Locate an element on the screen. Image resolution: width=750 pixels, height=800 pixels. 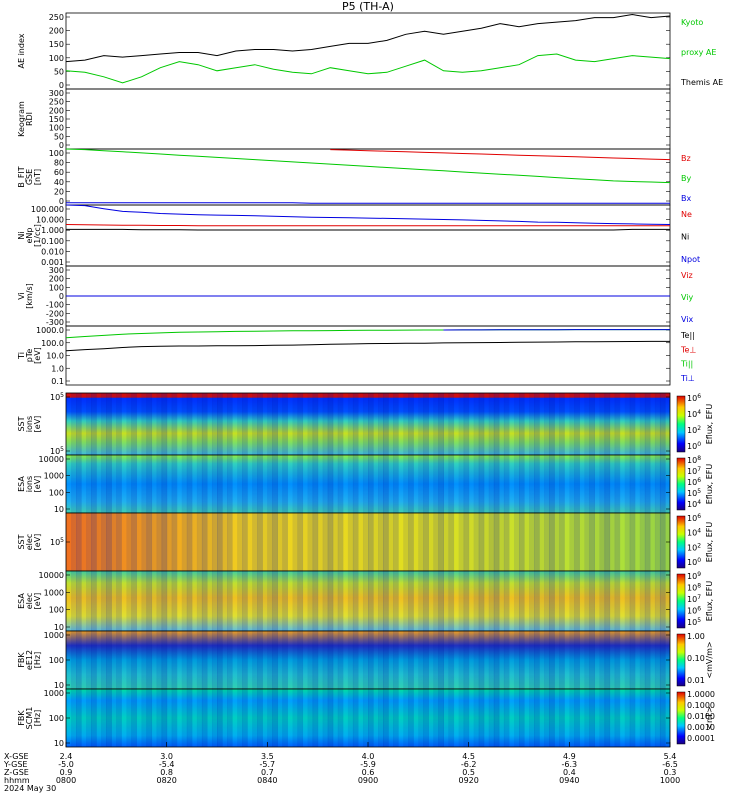
panel-fbk_e: 1.00 0.10 0.01<mV/m> 1000 100 10 FBK eE12 [Hz] is located at coordinates (365, 660).